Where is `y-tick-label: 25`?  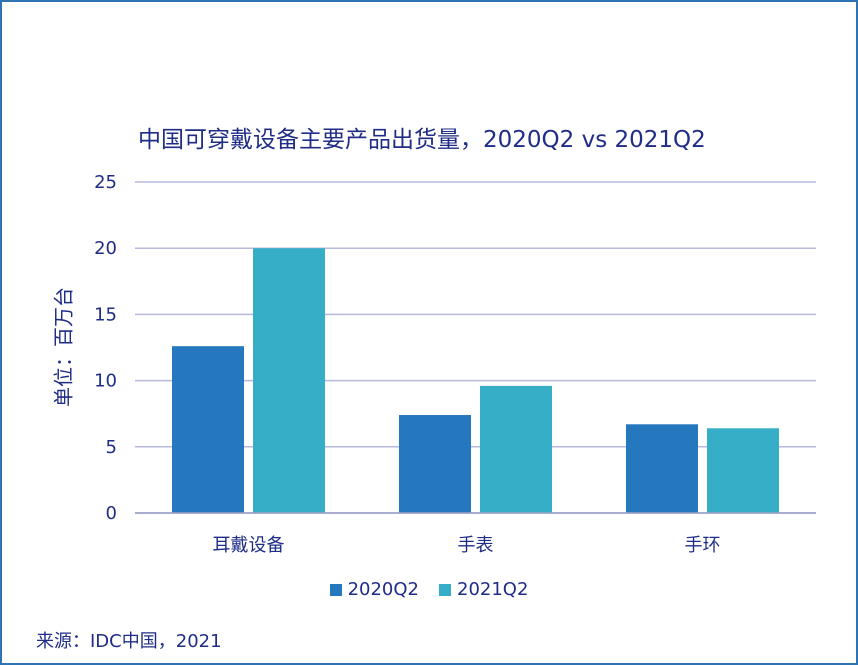
y-tick-label: 25 is located at coordinates (105, 182).